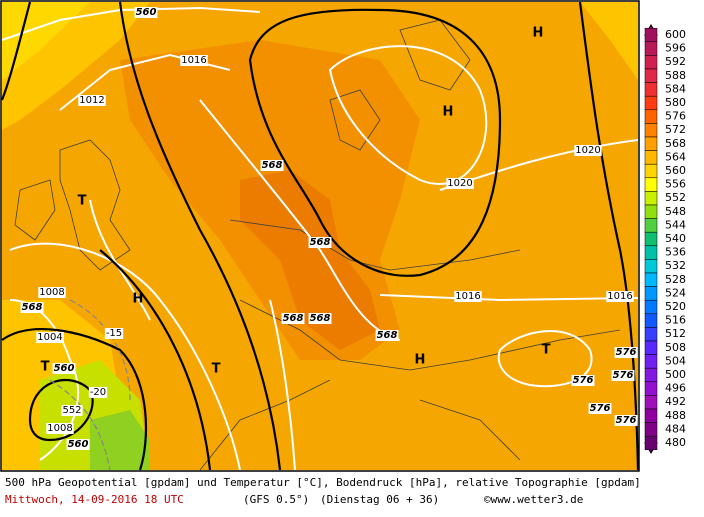 This screenshot has width=704, height=517. I want to click on temperature-label: -20, so click(98, 392).